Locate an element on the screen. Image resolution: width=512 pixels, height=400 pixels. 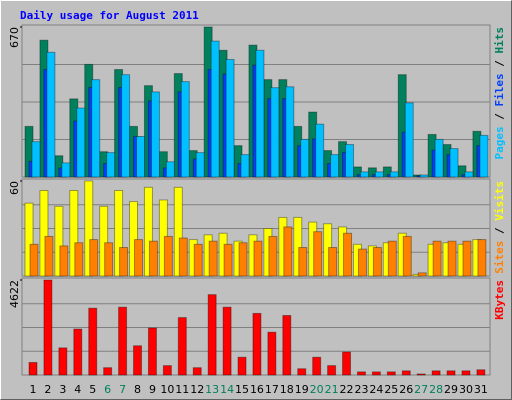
x-tick-label: 21 is located at coordinates (332, 389).